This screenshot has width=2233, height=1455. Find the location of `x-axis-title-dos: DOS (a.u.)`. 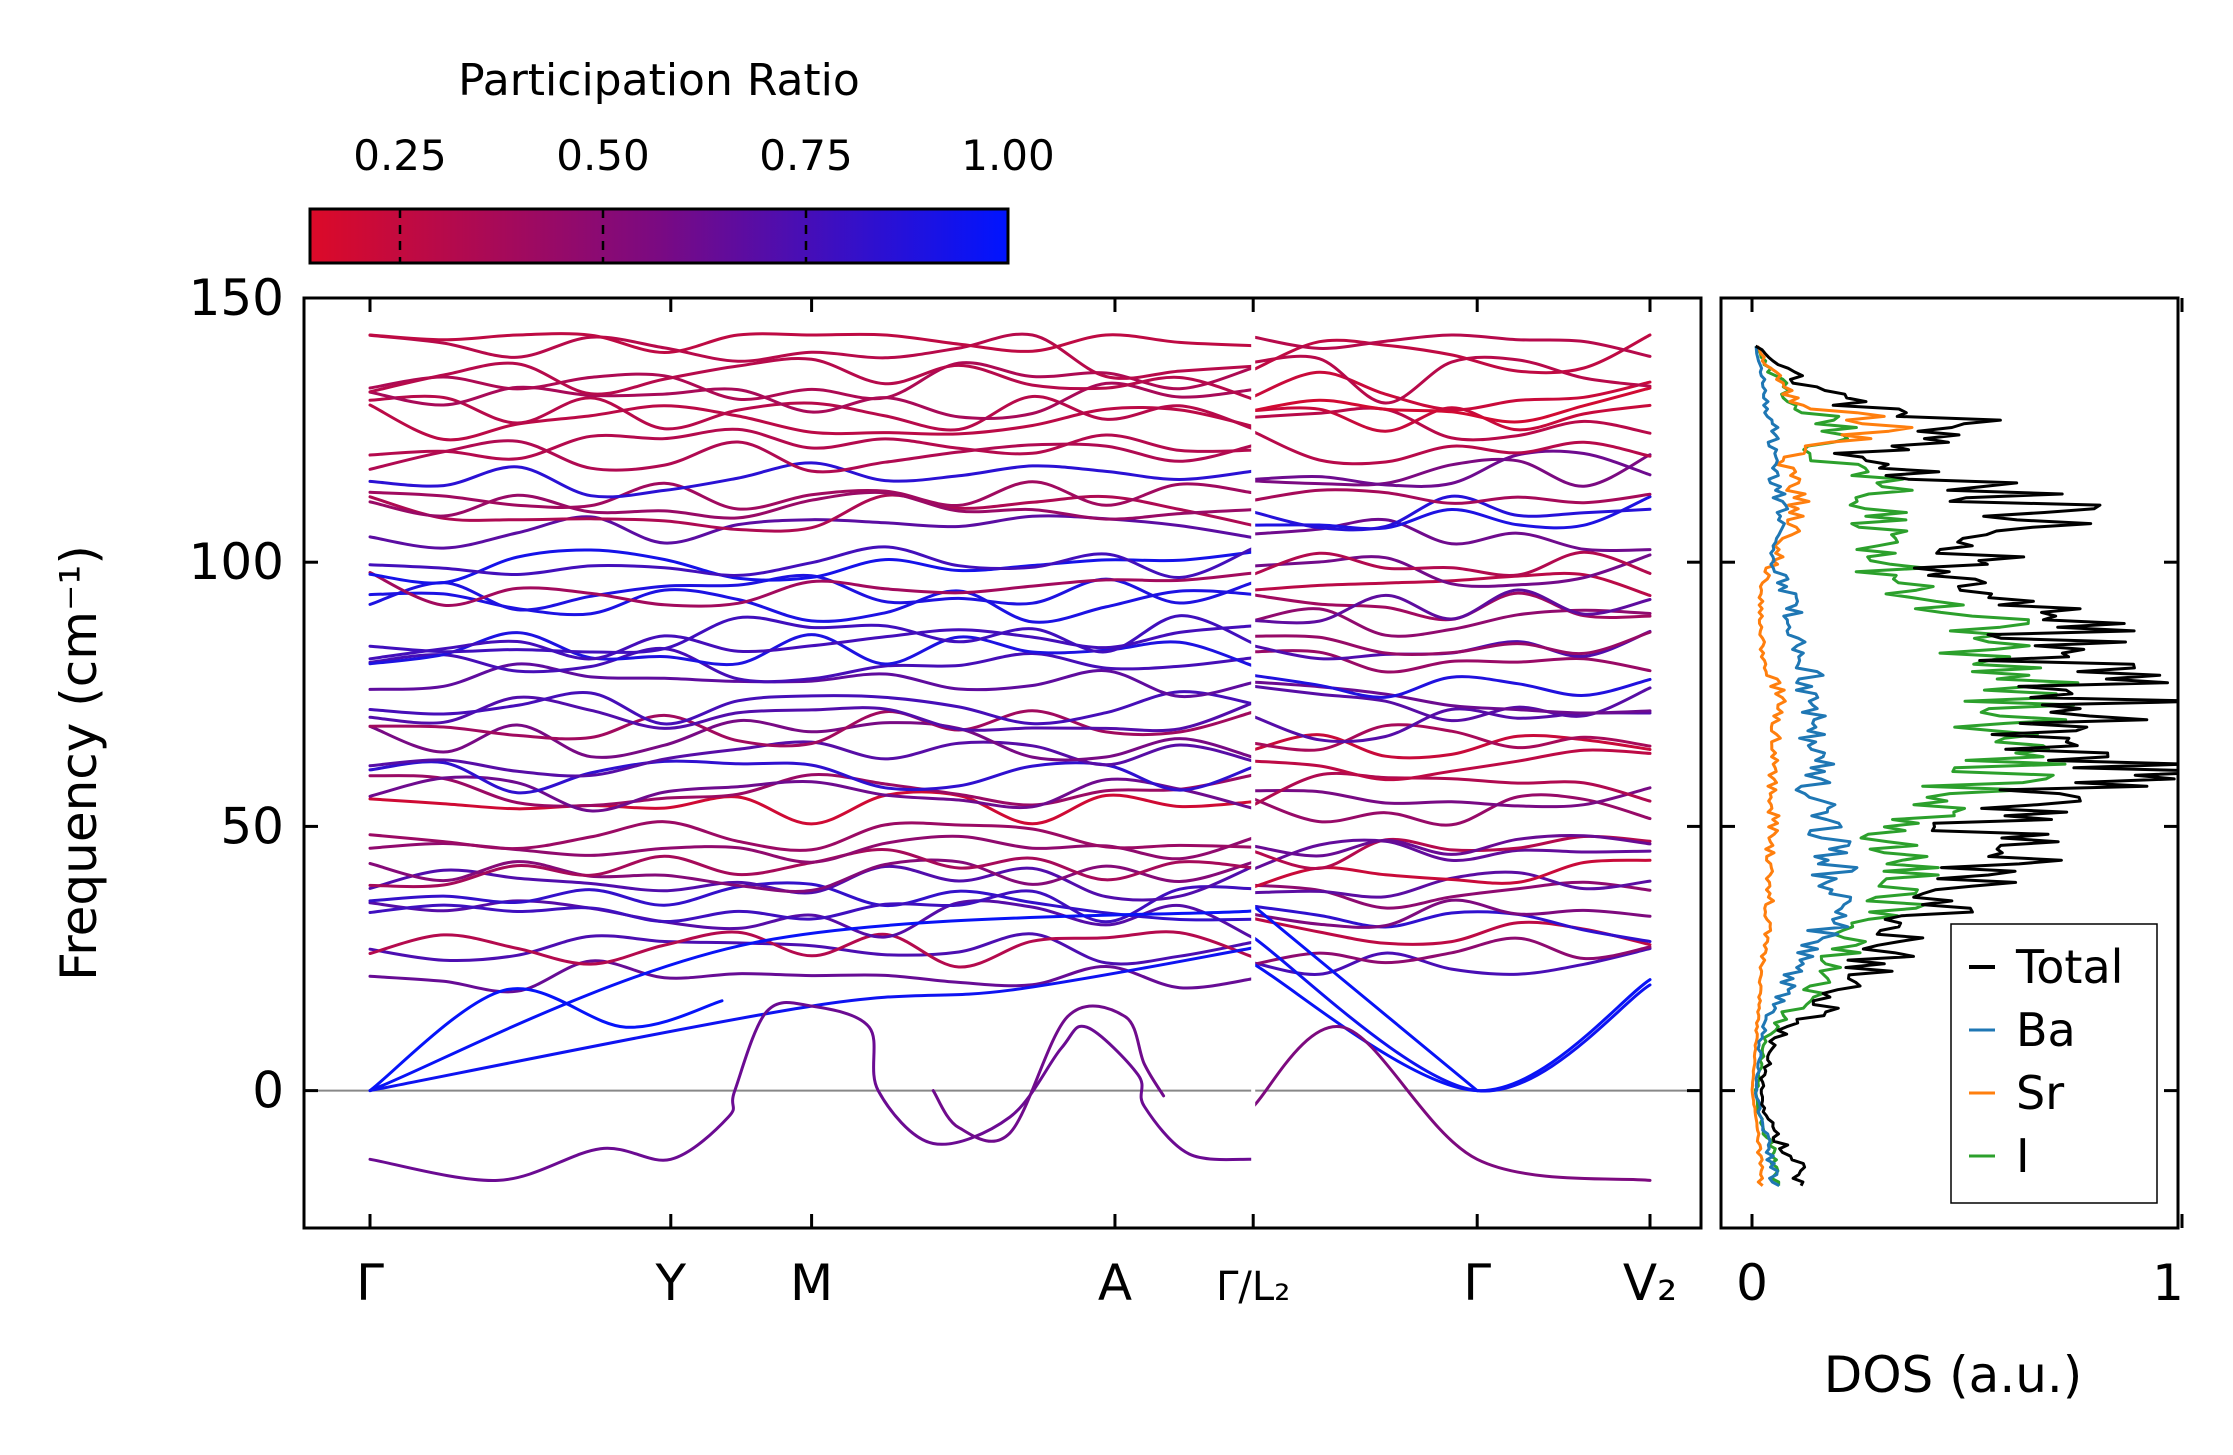

x-axis-title-dos: DOS (a.u.) is located at coordinates (1953, 1375).